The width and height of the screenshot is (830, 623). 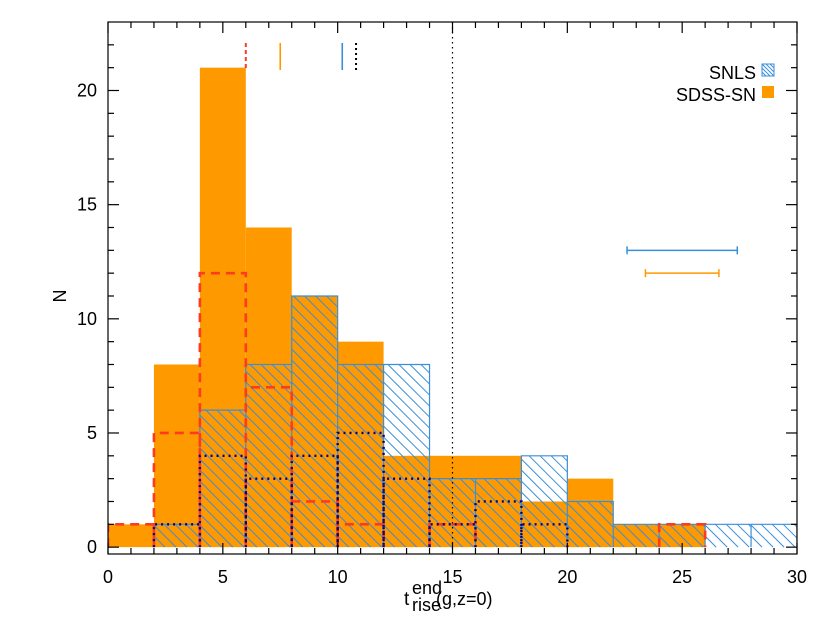 What do you see at coordinates (682, 273) in the screenshot?
I see `error-bar-sdss-sn` at bounding box center [682, 273].